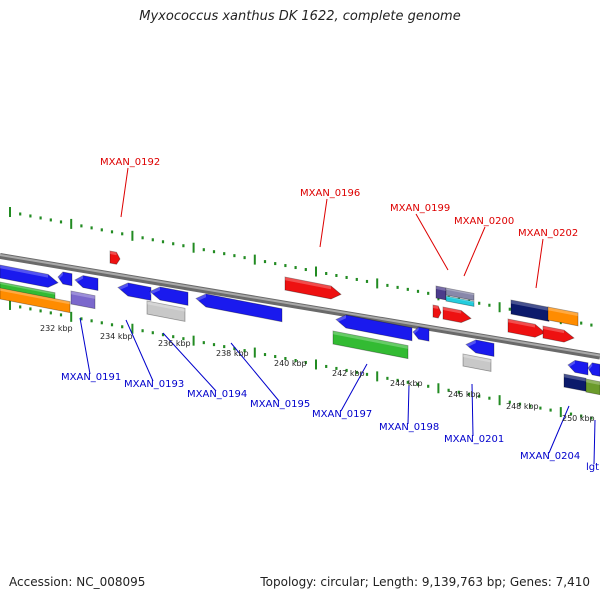  Describe the element at coordinates (166, 306) in the screenshot. I see `feature-gray-1-shade` at that location.